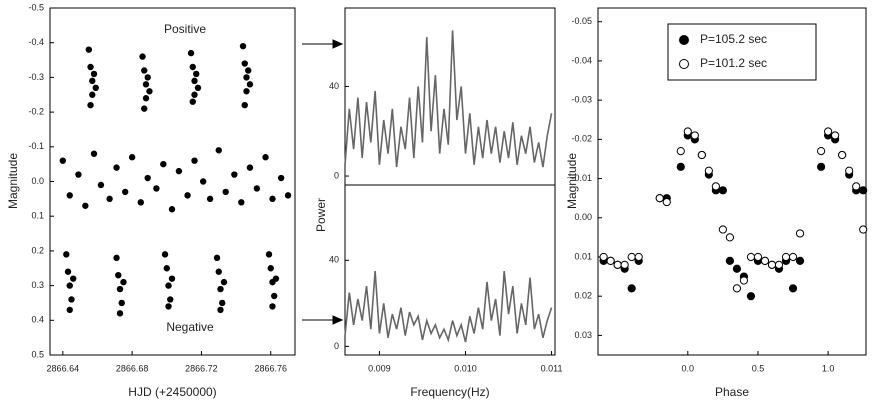 Image resolution: width=872 pixels, height=405 pixels. Describe the element at coordinates (828, 368) in the screenshot. I see `x-tick-label: 1.0` at that location.